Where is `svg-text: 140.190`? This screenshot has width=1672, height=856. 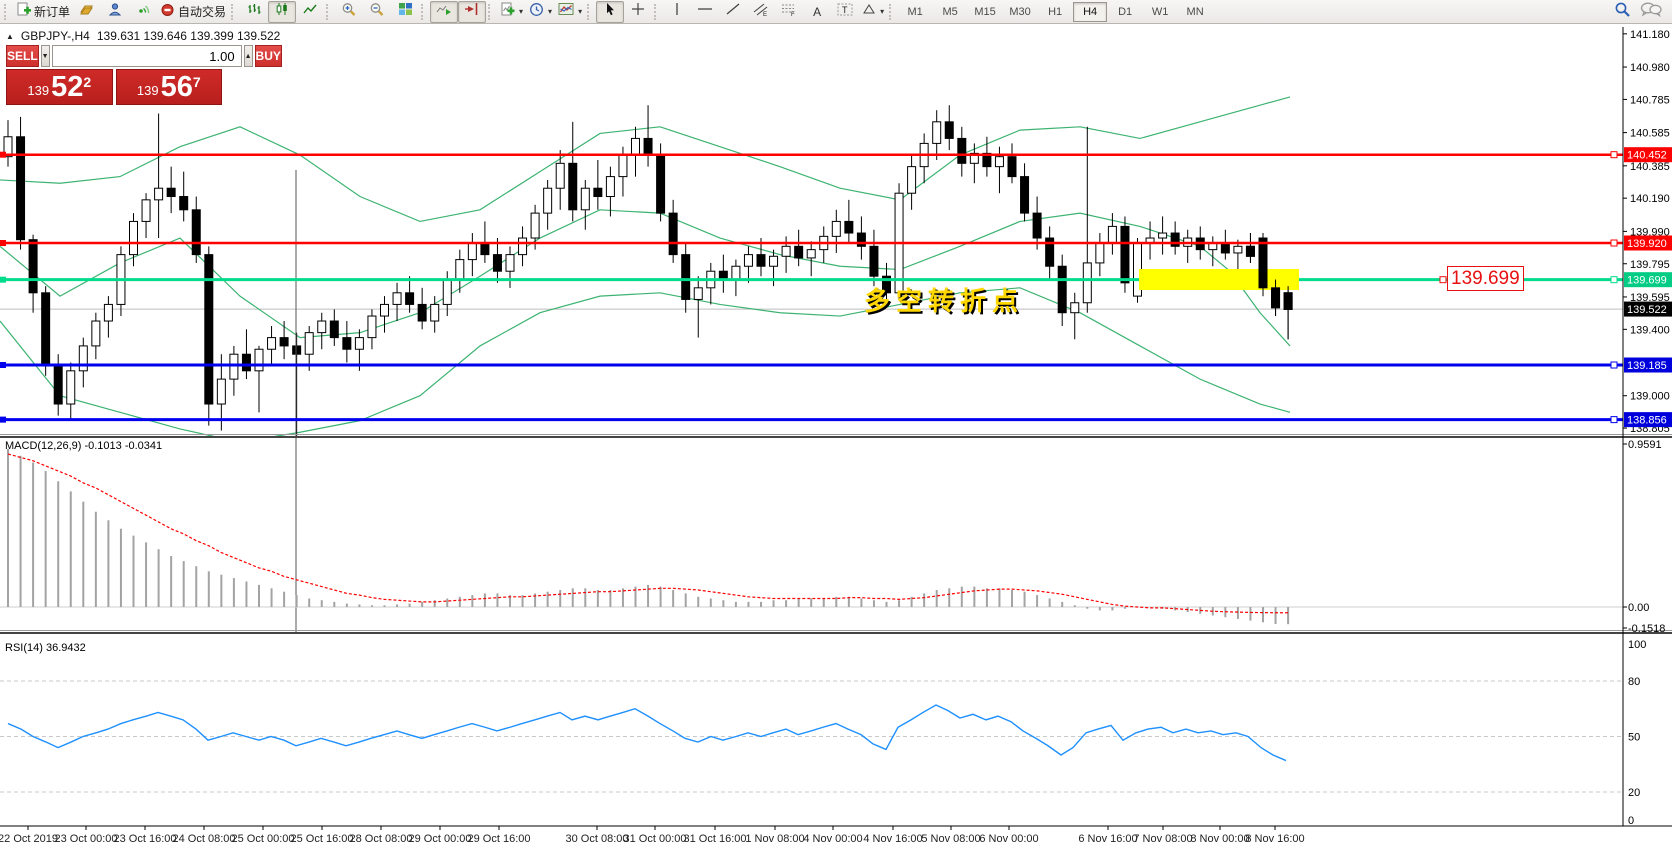
svg-text: 140.190 is located at coordinates (1650, 199).